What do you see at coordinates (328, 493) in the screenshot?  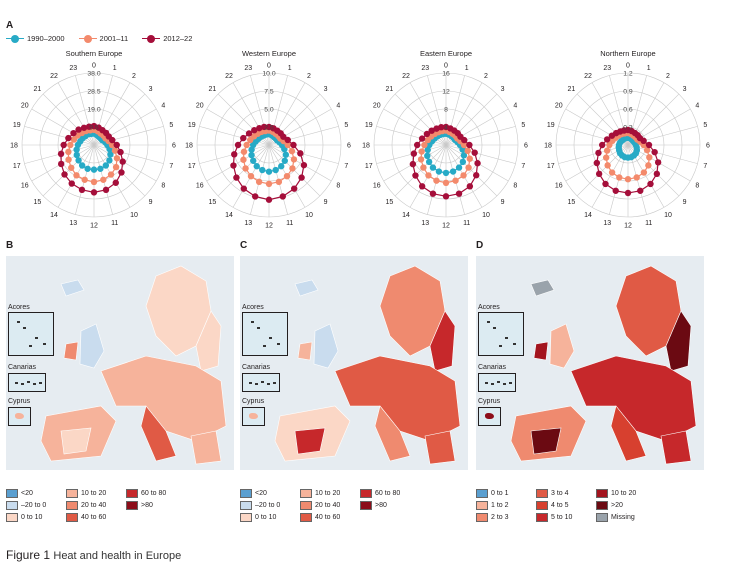 I see `legend-label: 10 to 20` at bounding box center [328, 493].